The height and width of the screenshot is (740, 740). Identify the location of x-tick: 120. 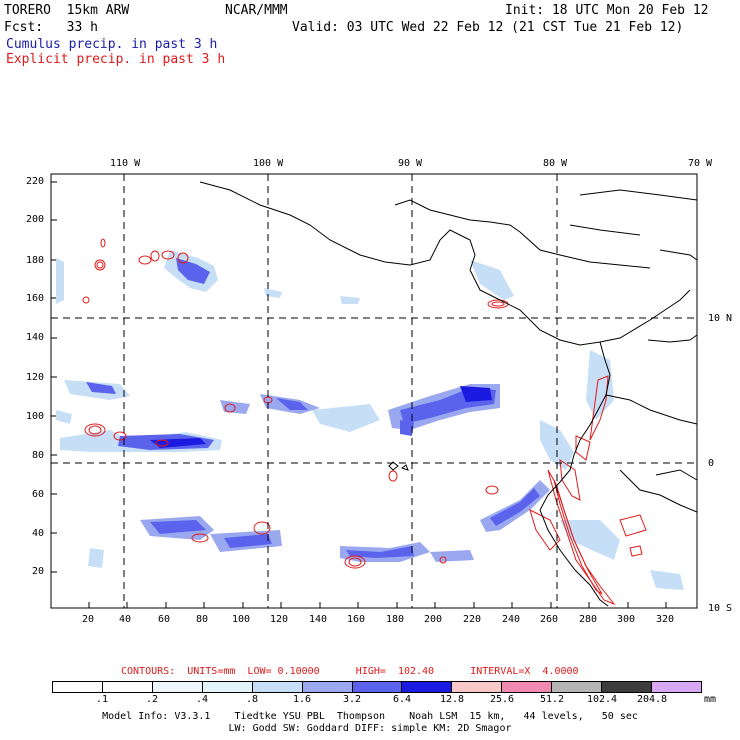
(279, 619).